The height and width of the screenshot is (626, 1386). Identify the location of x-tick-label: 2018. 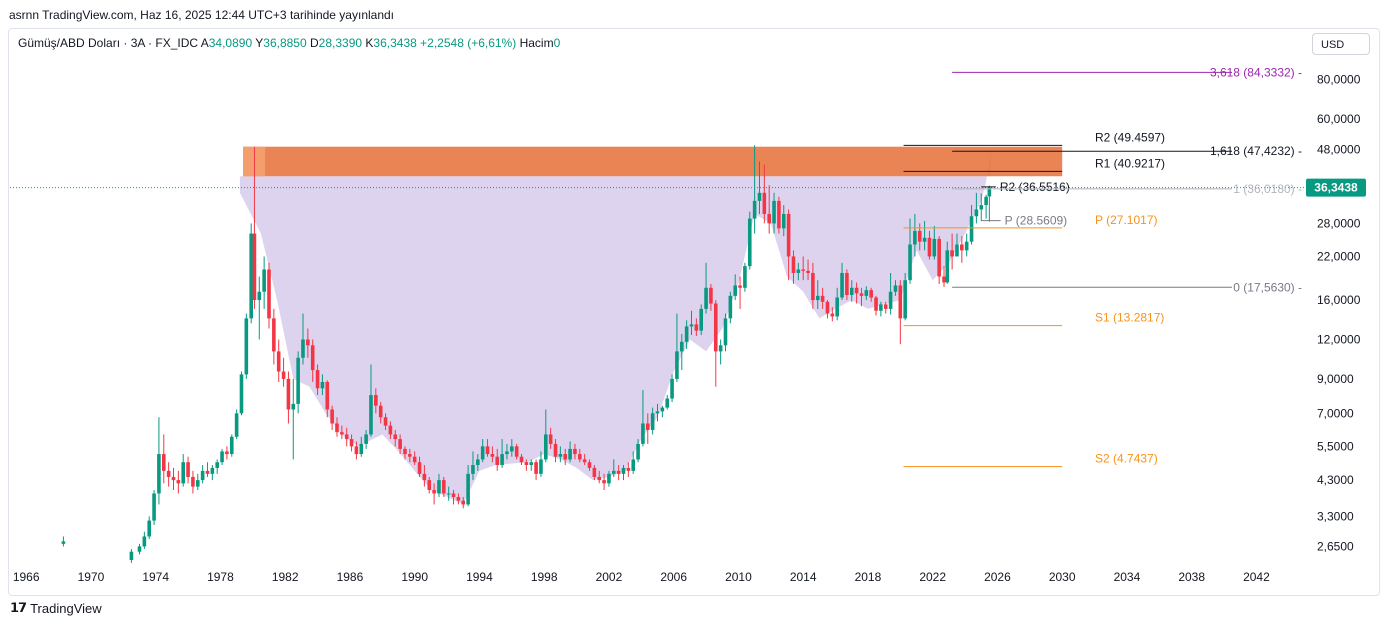
(868, 577).